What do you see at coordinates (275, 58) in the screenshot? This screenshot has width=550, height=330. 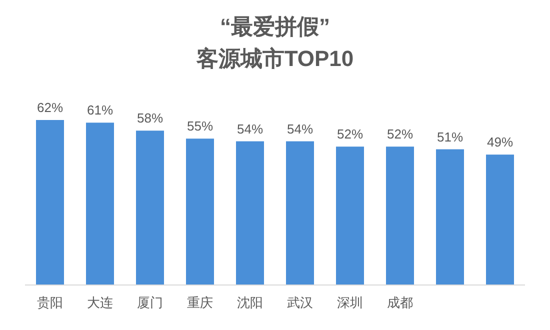 I see `subtitle: 客源城市TOP10` at bounding box center [275, 58].